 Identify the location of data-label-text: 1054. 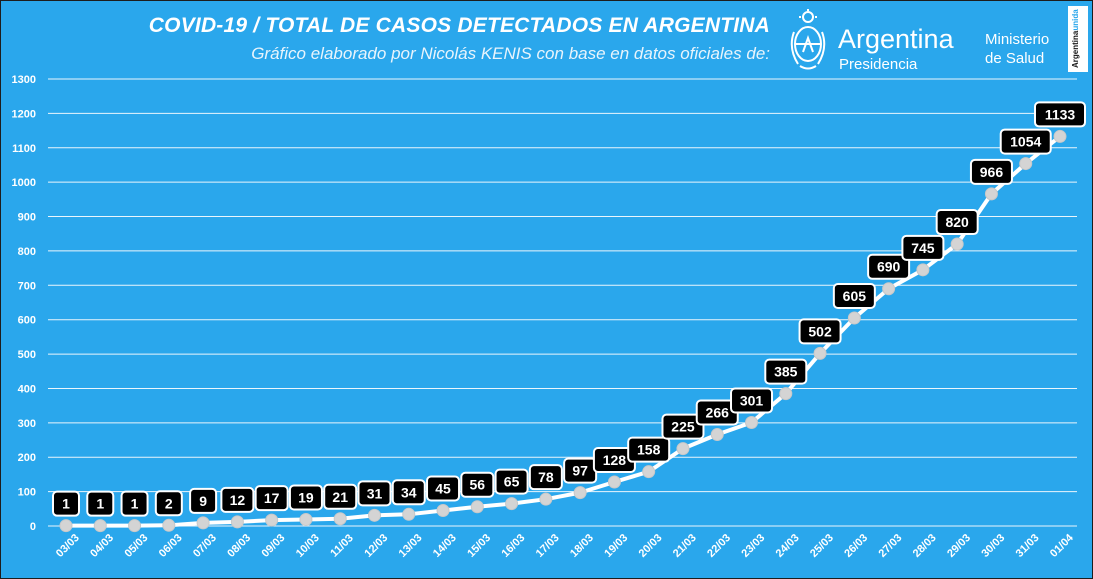
(1025, 142).